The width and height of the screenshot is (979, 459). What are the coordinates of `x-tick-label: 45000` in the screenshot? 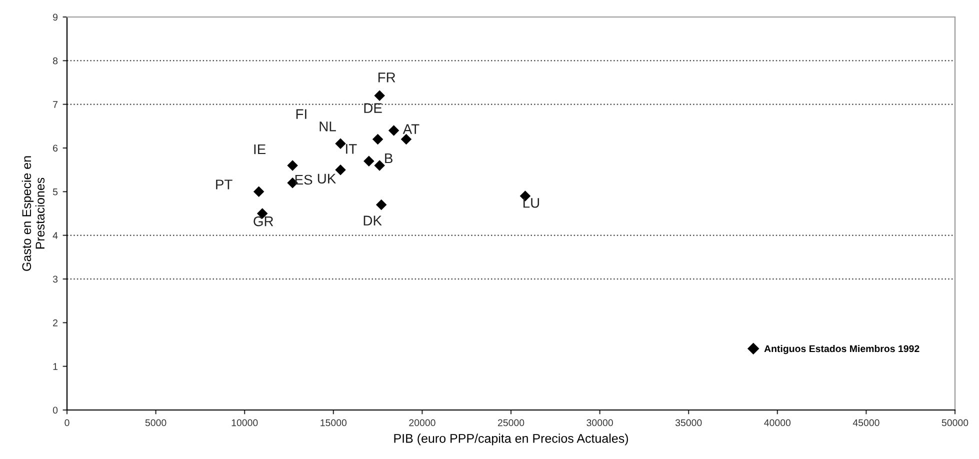 It's located at (866, 422).